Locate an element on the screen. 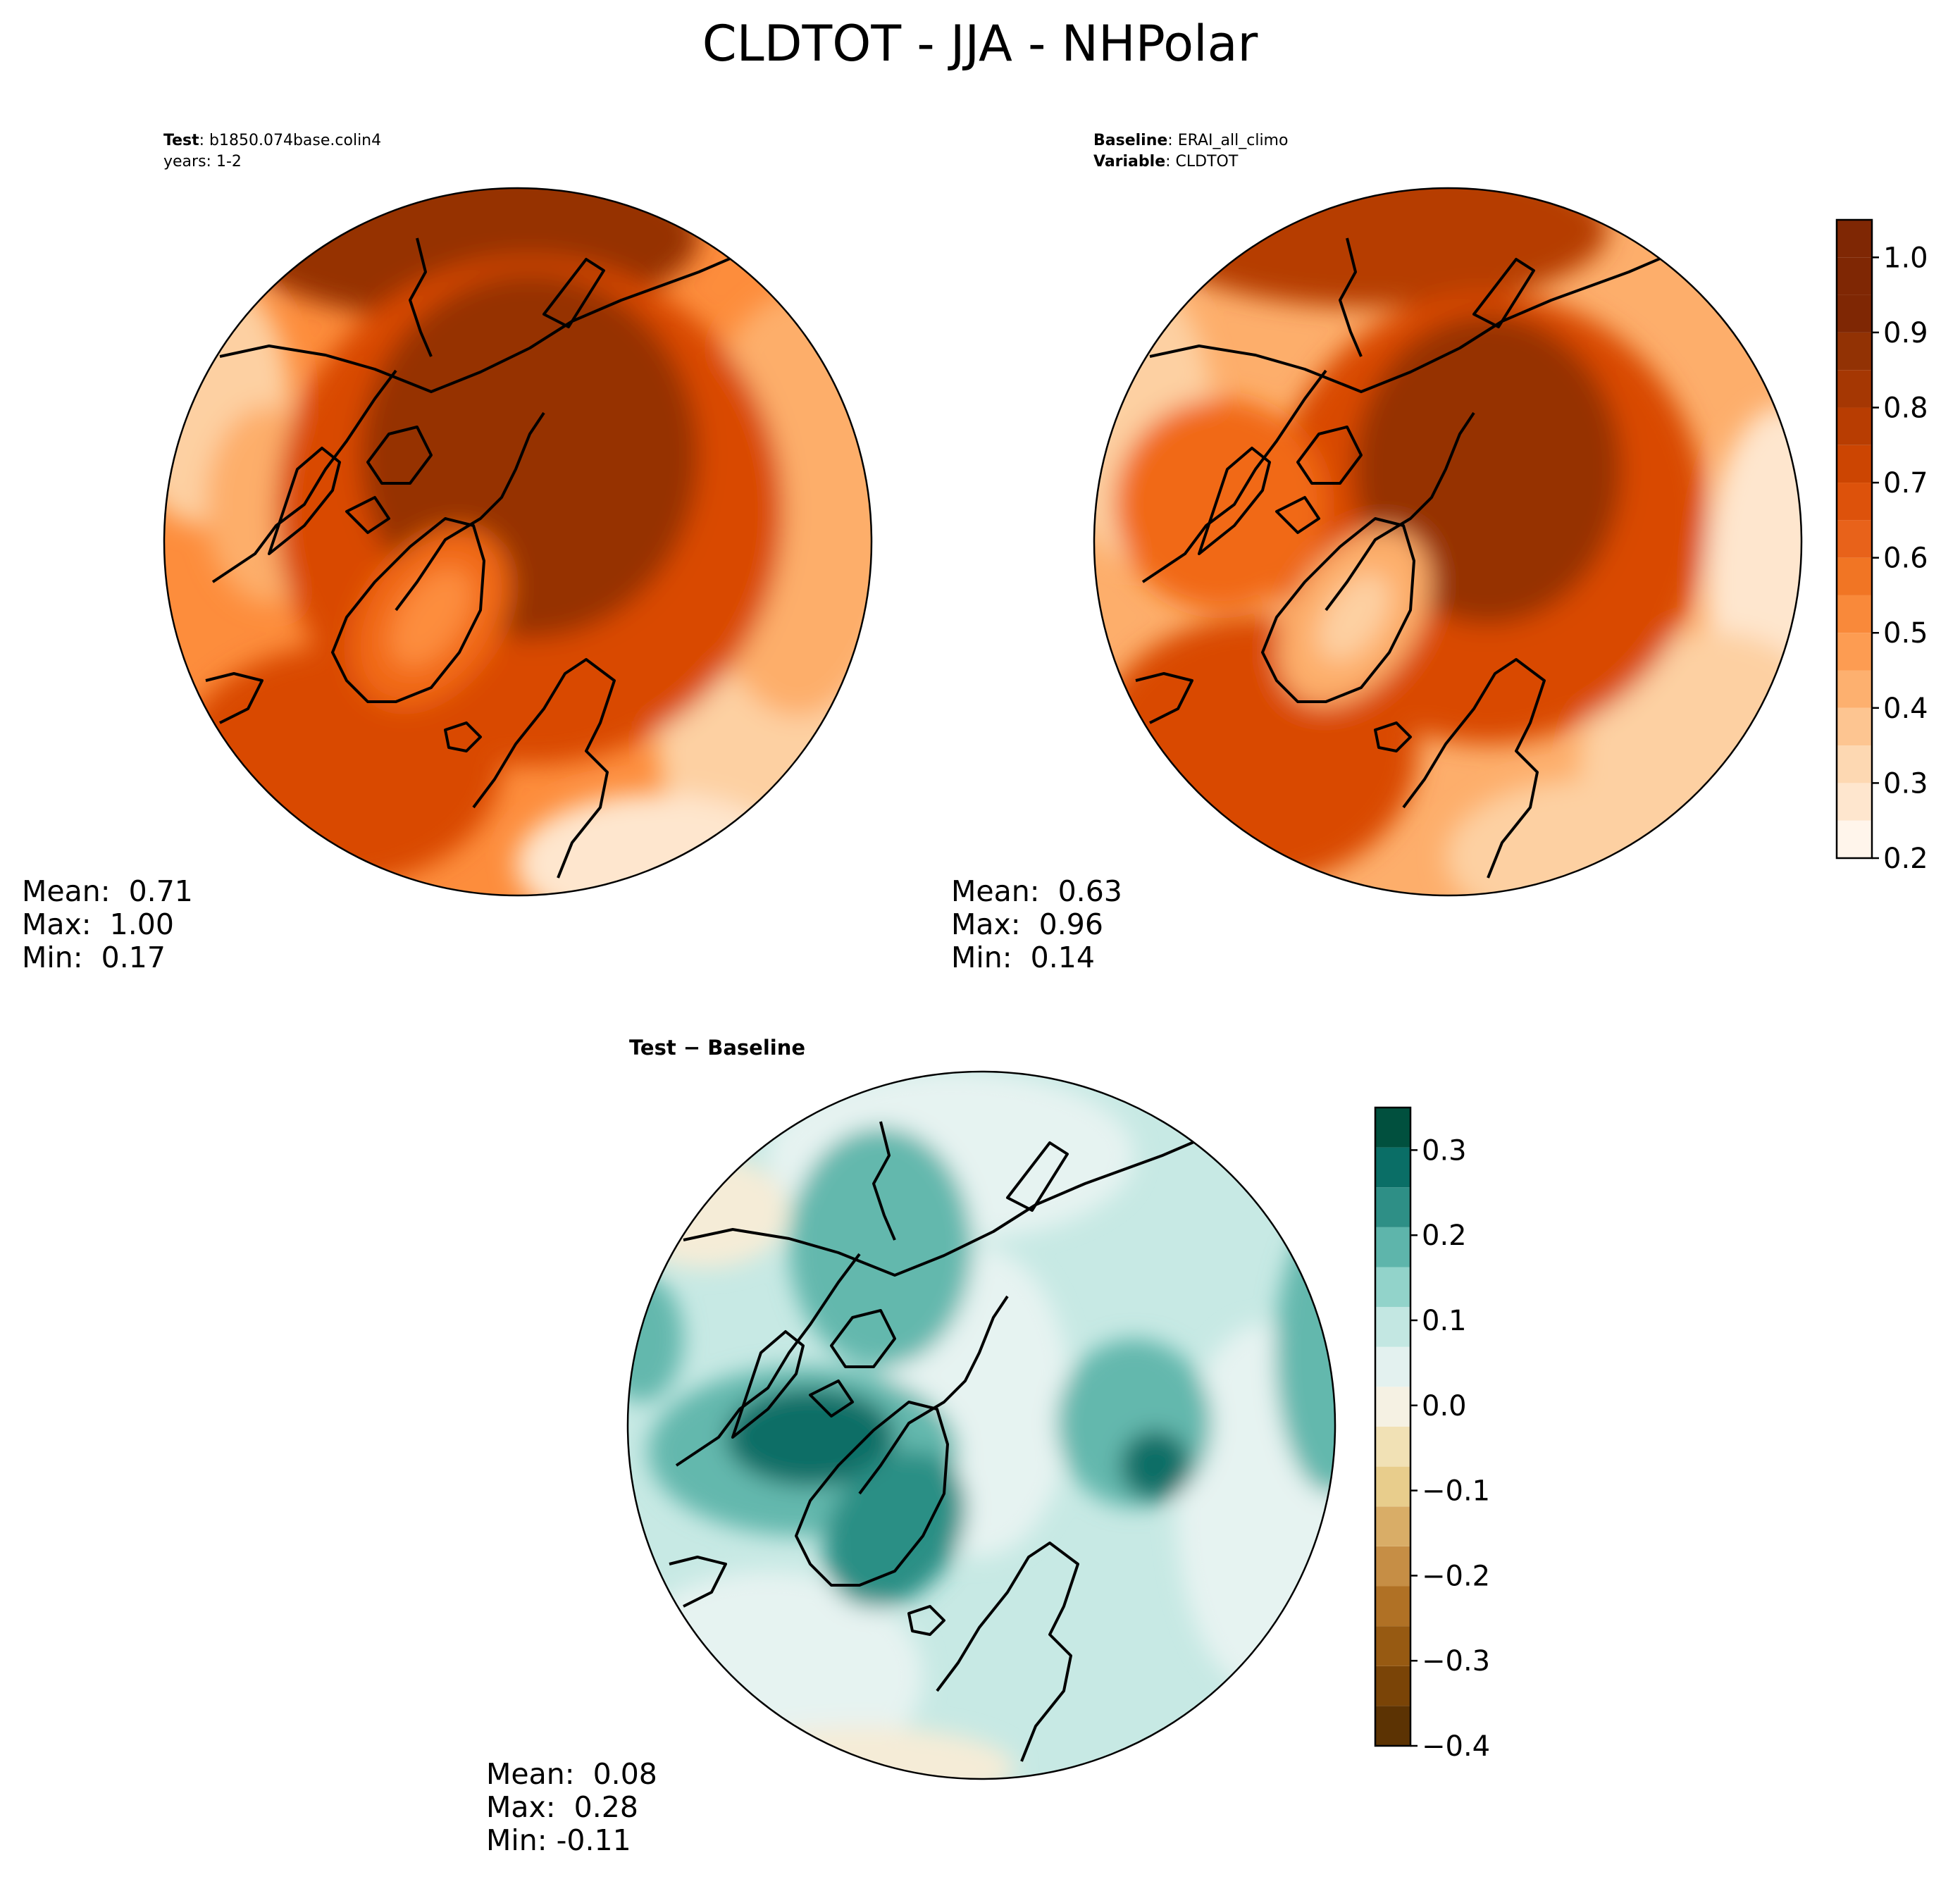 This screenshot has height=1879, width=1960. baseline-coast-greenland is located at coordinates (1338, 610).